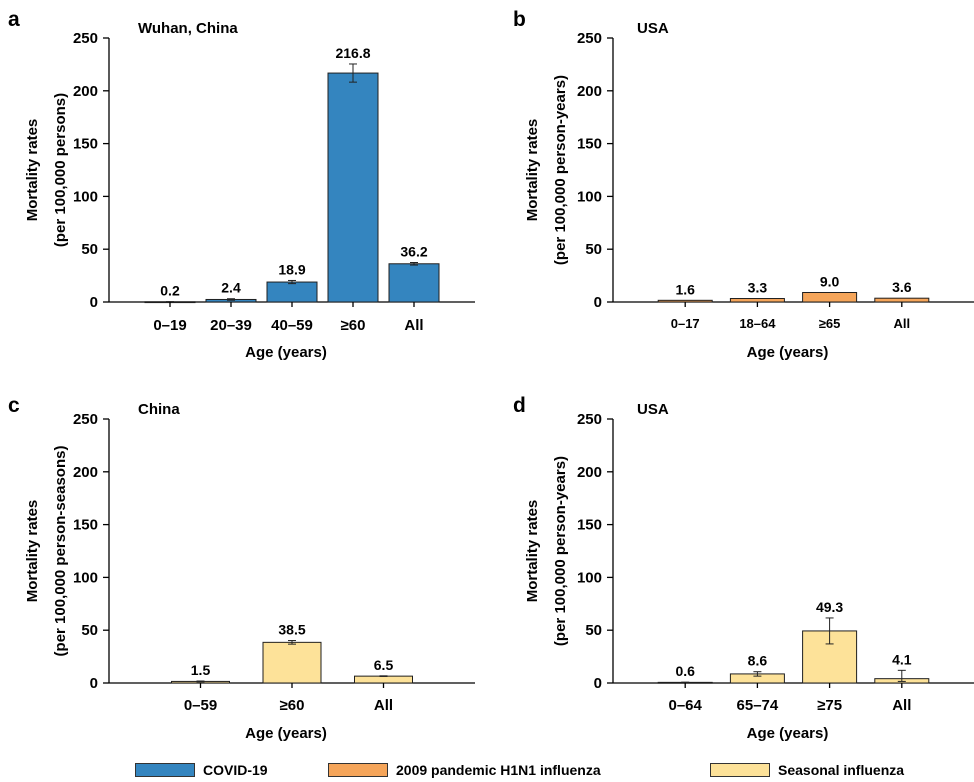 The width and height of the screenshot is (974, 782). Describe the element at coordinates (589, 577) in the screenshot. I see `panel-d-ytick-label: 100` at that location.